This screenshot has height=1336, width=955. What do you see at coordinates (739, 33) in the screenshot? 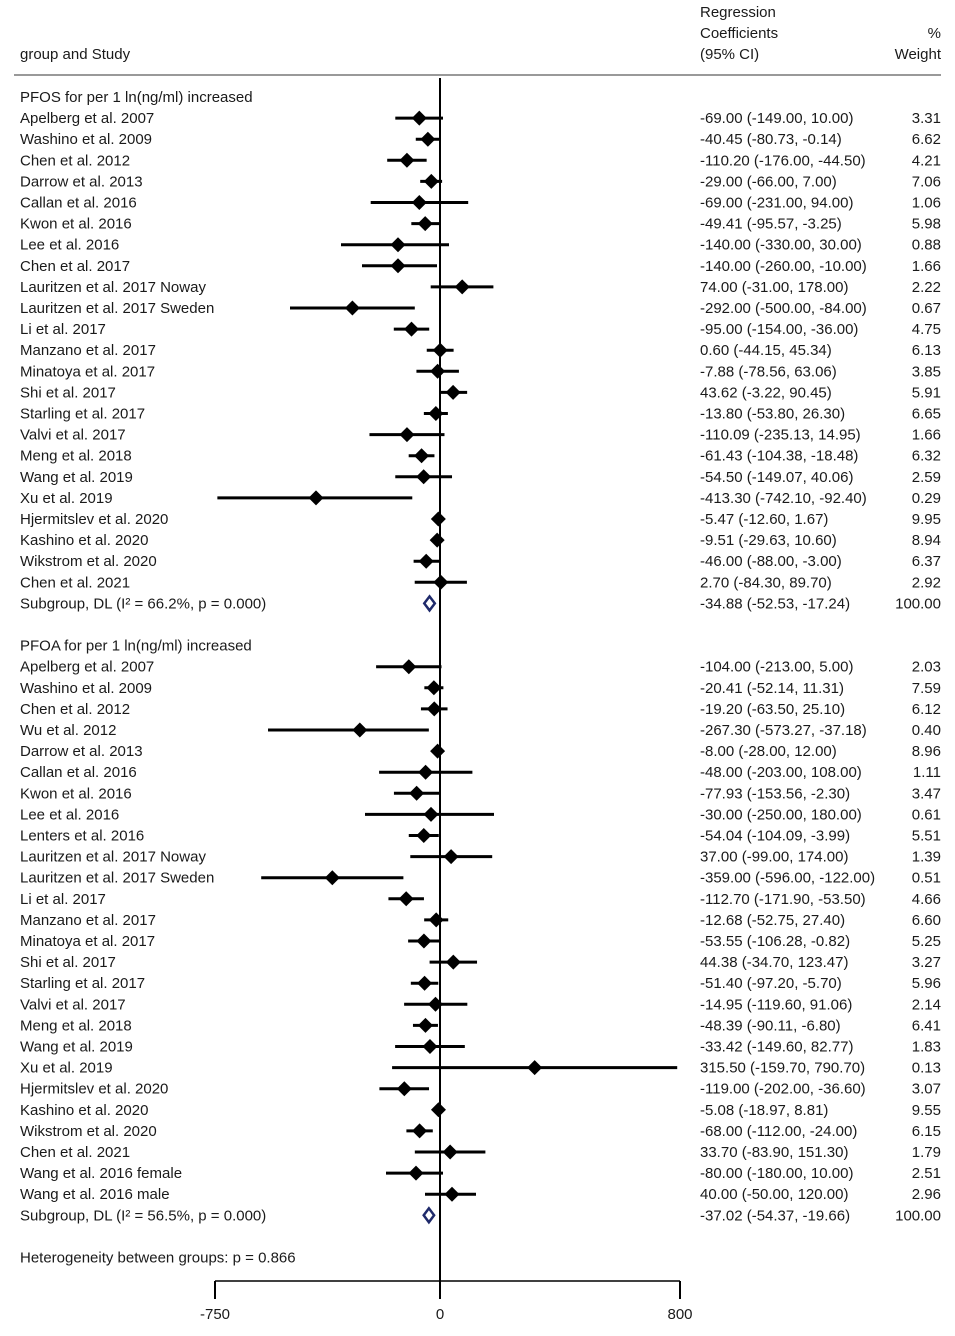
I see `header-coefficients: Regression Coefficients (95% CI)` at bounding box center [739, 33].